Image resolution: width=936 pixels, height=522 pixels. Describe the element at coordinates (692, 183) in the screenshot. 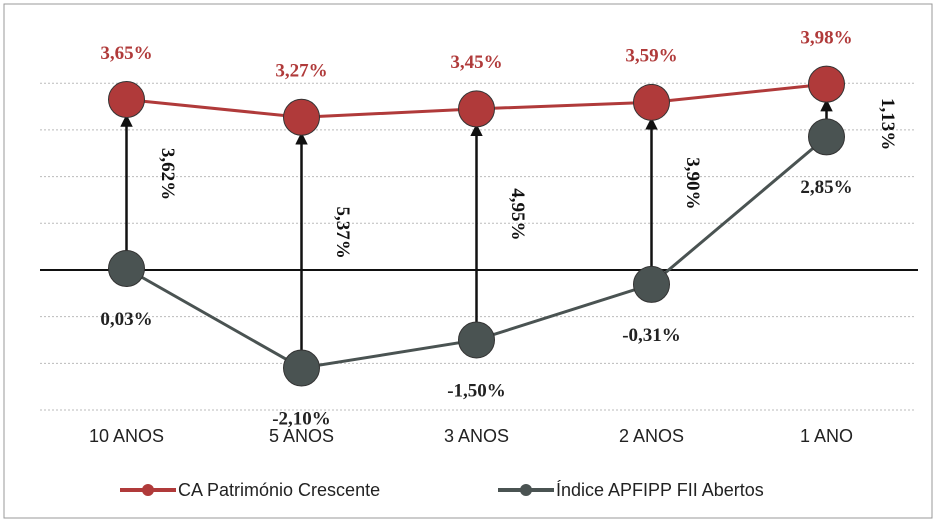

I see `difference-label: 3,90%` at that location.